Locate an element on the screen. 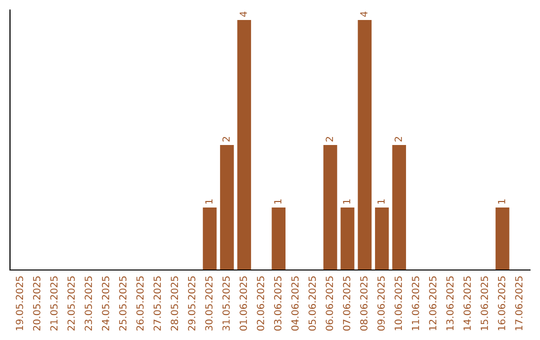 This screenshot has height=340, width=540. x-tick-label: 10.06.2025 is located at coordinates (398, 303).